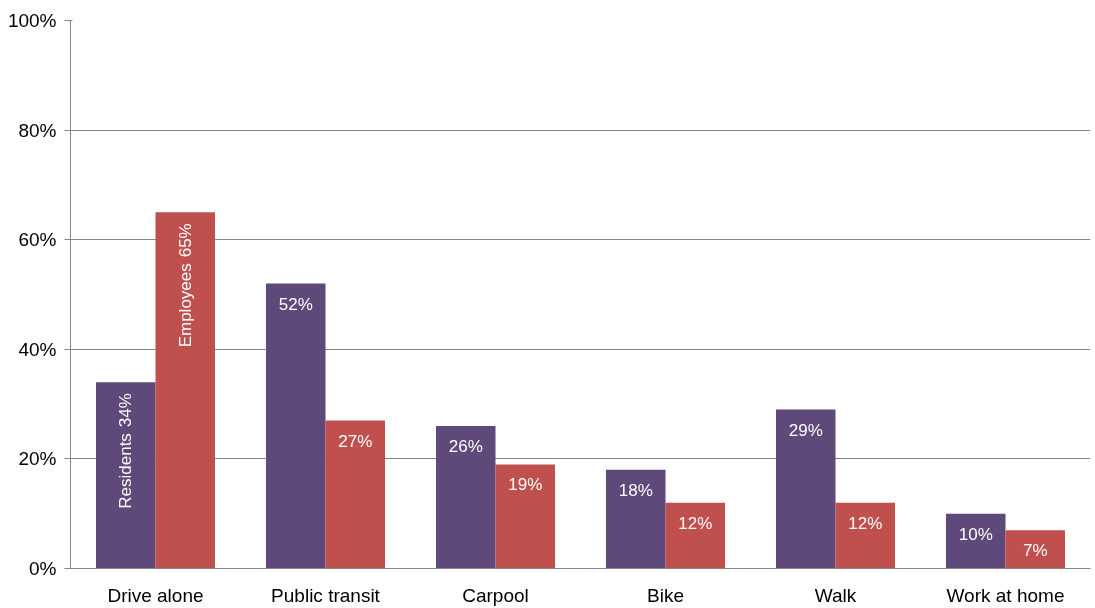 This screenshot has height=608, width=1095. Describe the element at coordinates (32, 20) in the screenshot. I see `y-tick-label: 100%` at that location.